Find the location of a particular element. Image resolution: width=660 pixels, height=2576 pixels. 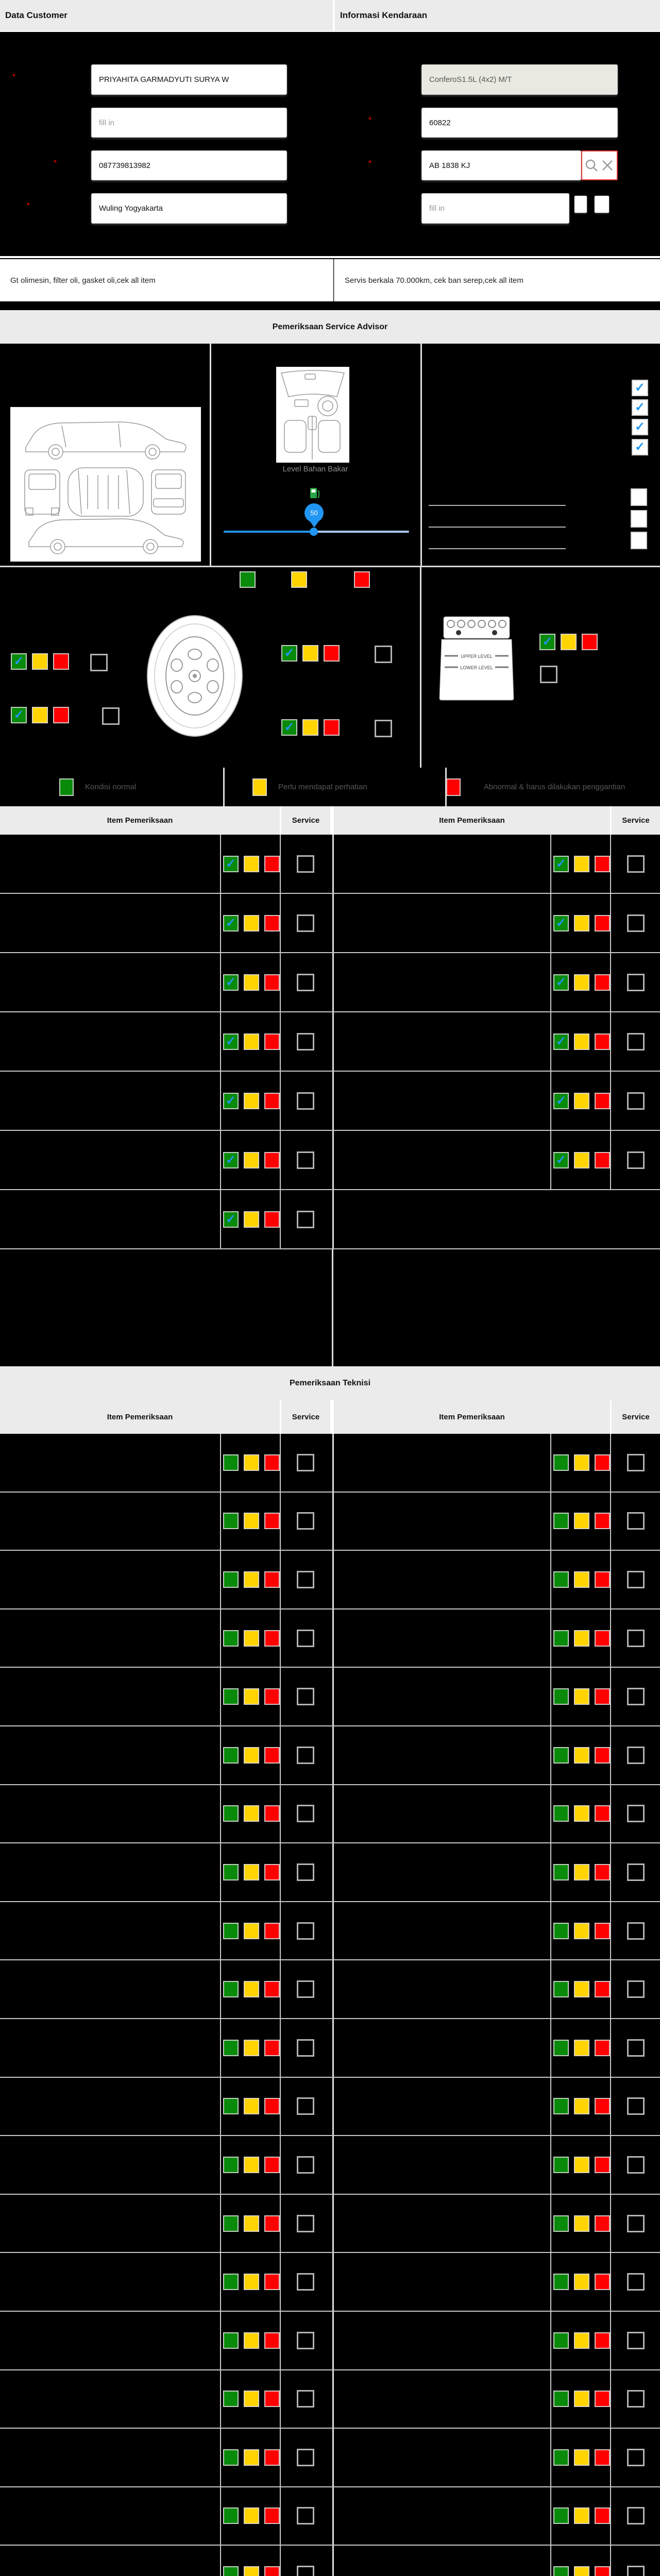

dealer-input: Wuling Yogyakarta is located at coordinates (189, 208).